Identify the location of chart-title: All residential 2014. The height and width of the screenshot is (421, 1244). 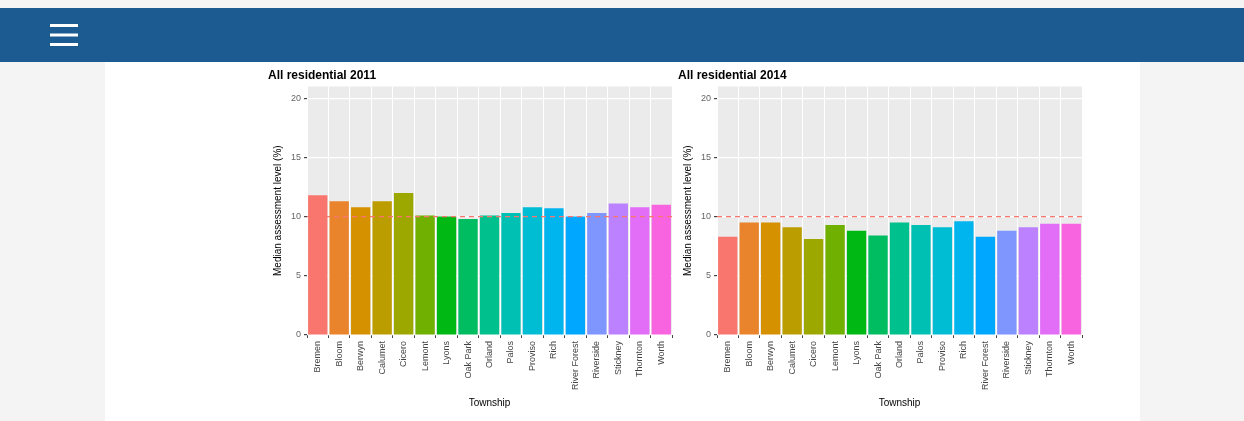
(733, 74).